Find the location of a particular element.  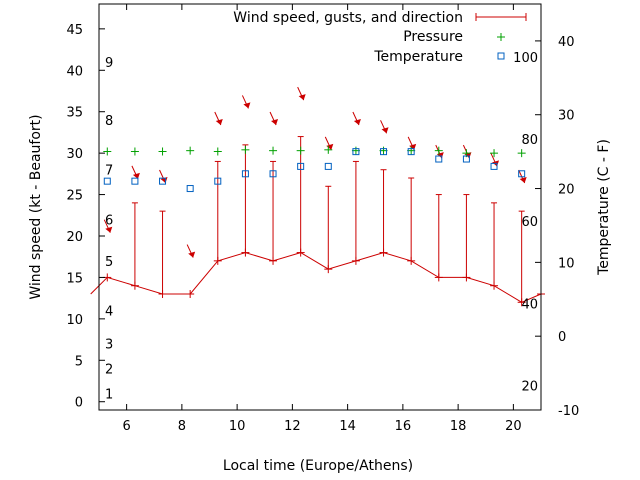

beaufort-label: 3 is located at coordinates (109, 345).